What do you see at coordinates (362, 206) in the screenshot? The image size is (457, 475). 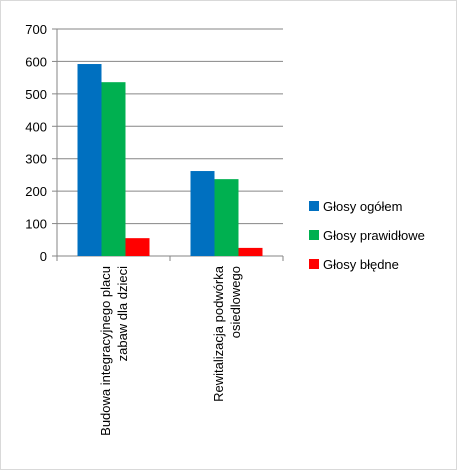 I see `legend-label: Głosy ogółem` at bounding box center [362, 206].